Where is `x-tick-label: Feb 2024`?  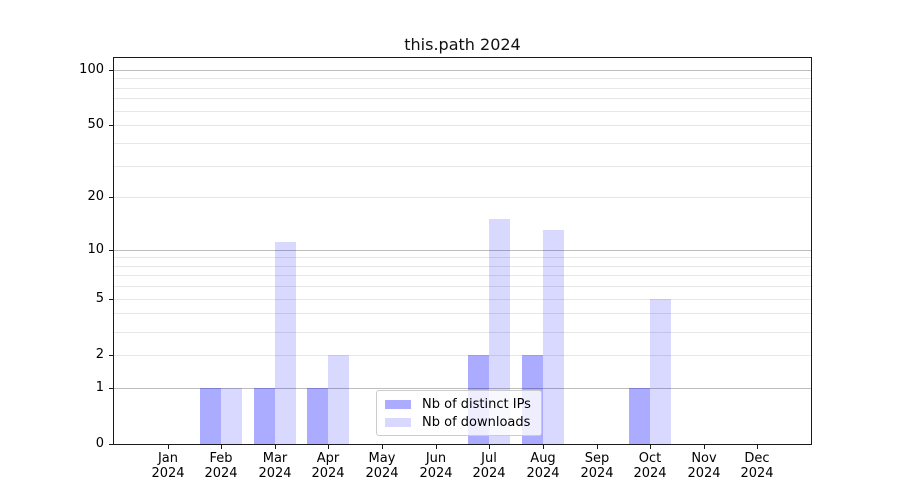
x-tick-label: Feb 2024 is located at coordinates (221, 466).